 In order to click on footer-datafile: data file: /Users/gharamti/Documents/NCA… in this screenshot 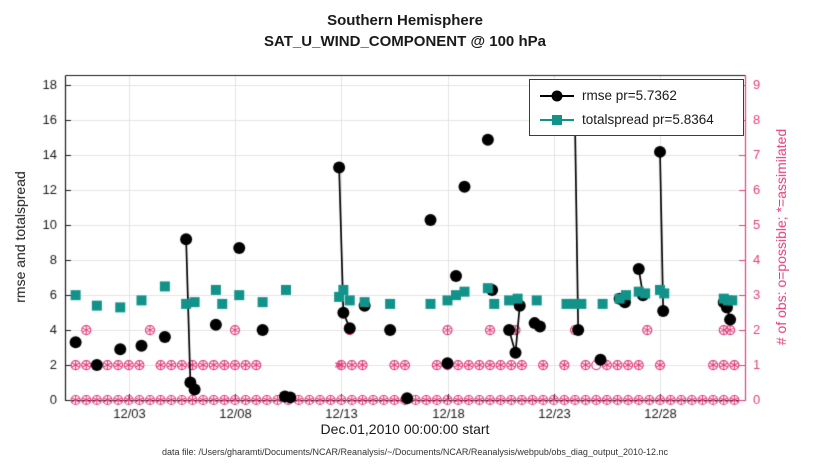, I will do `click(414, 452)`.